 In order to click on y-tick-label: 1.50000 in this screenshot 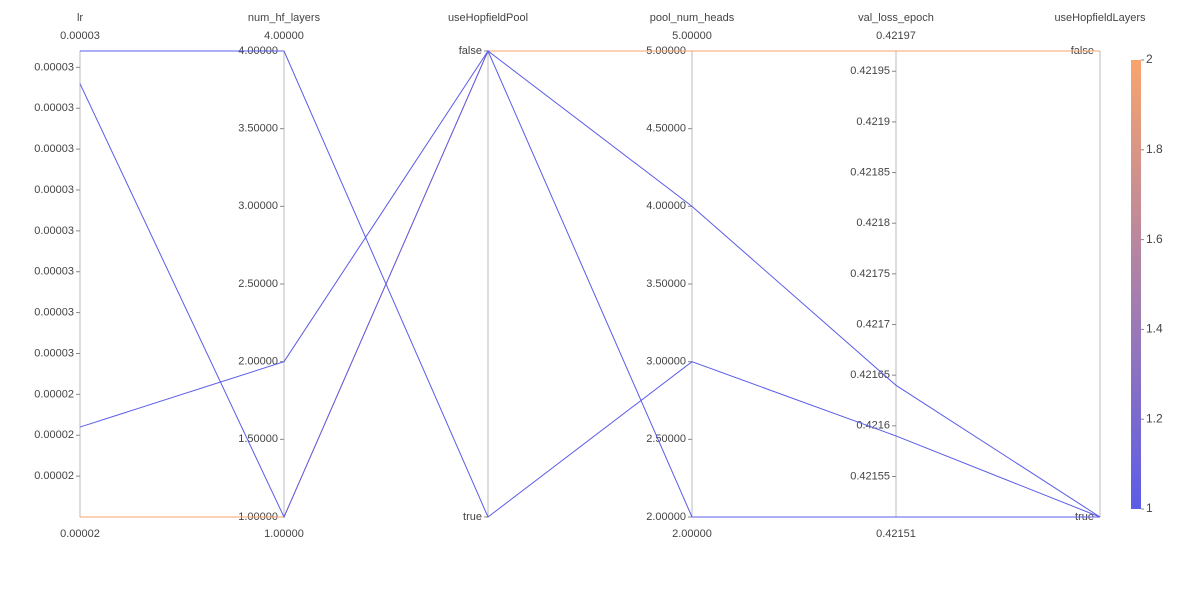, I will do `click(258, 439)`.